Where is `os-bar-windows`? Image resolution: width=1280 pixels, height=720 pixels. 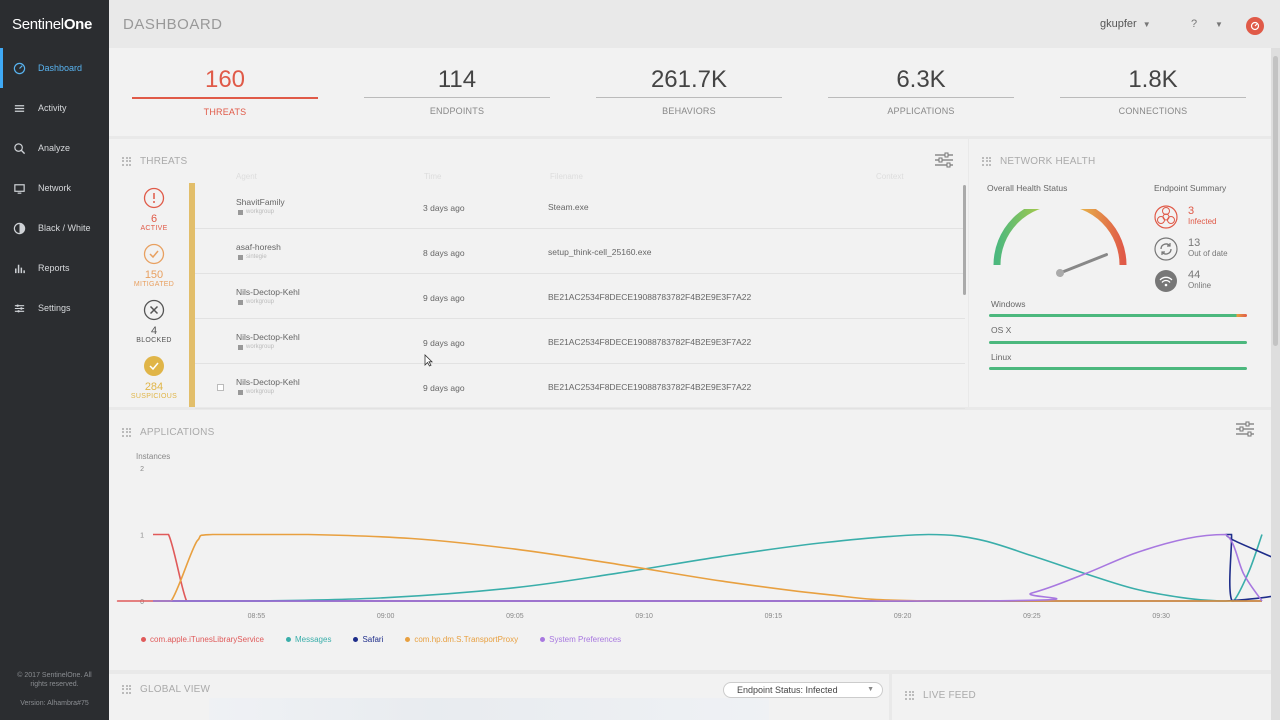 os-bar-windows is located at coordinates (1118, 315).